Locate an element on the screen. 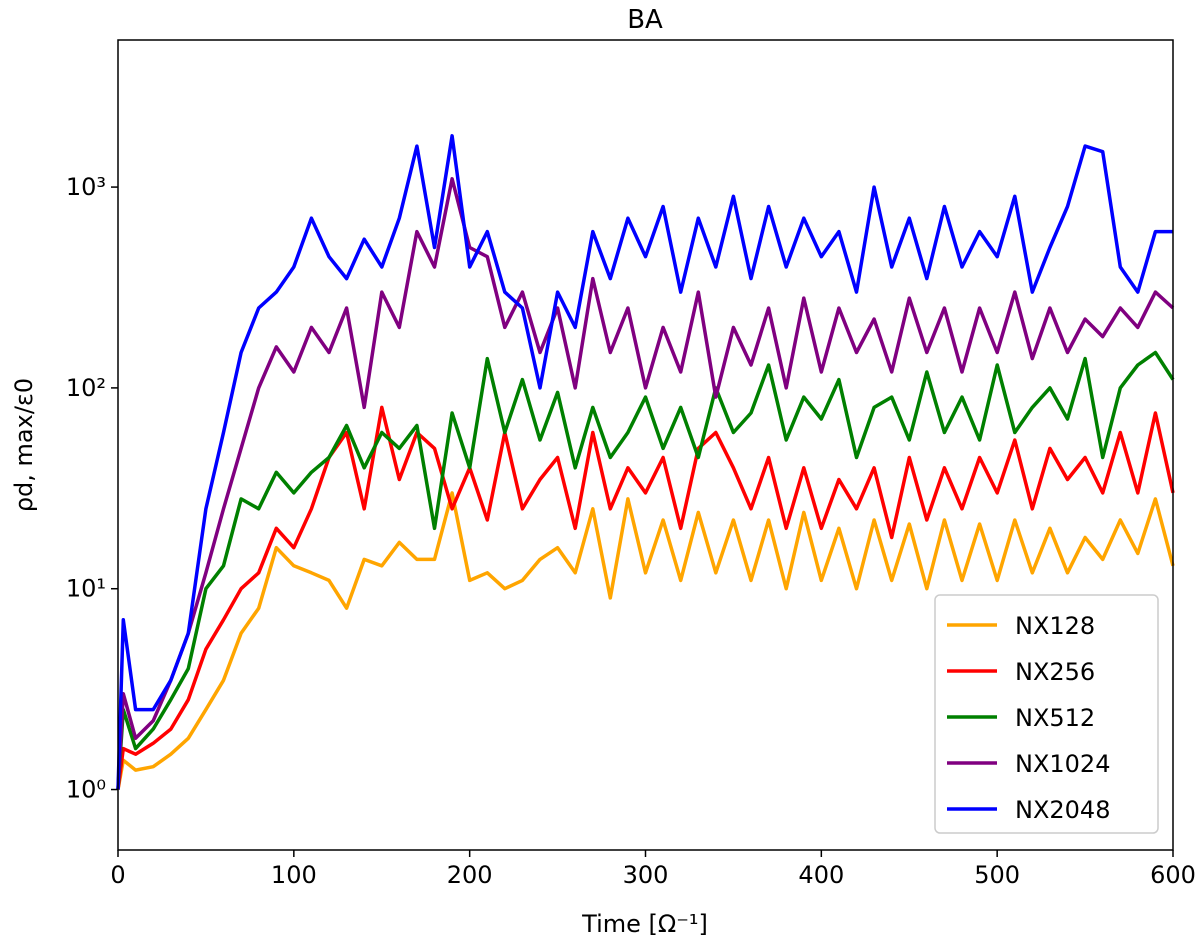  legend: NX128 NX256 NX512 NX1024 NX2048 is located at coordinates (1046, 714).